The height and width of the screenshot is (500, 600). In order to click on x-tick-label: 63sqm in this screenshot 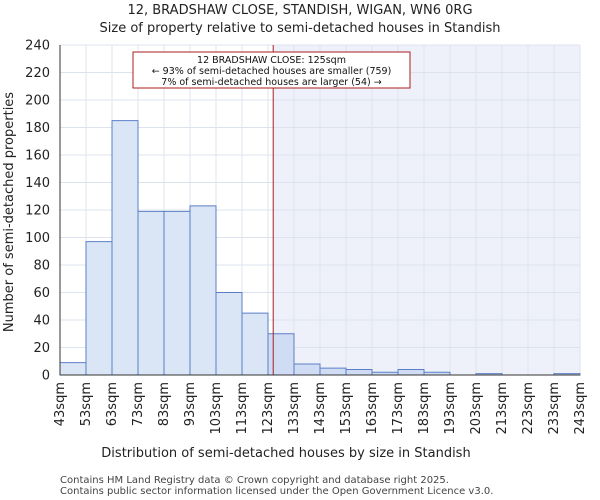, I will do `click(112, 404)`.